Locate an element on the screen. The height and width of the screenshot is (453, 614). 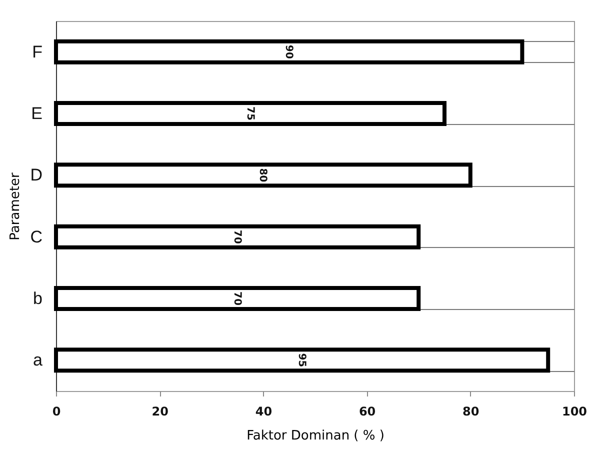
y-tick-label: E is located at coordinates (36, 113).